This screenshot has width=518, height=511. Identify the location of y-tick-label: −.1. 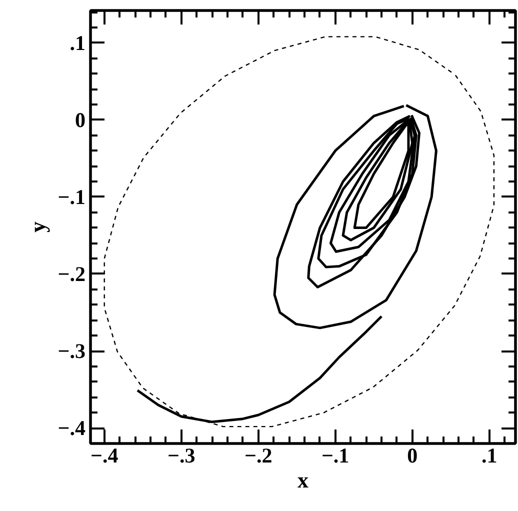
(72, 196).